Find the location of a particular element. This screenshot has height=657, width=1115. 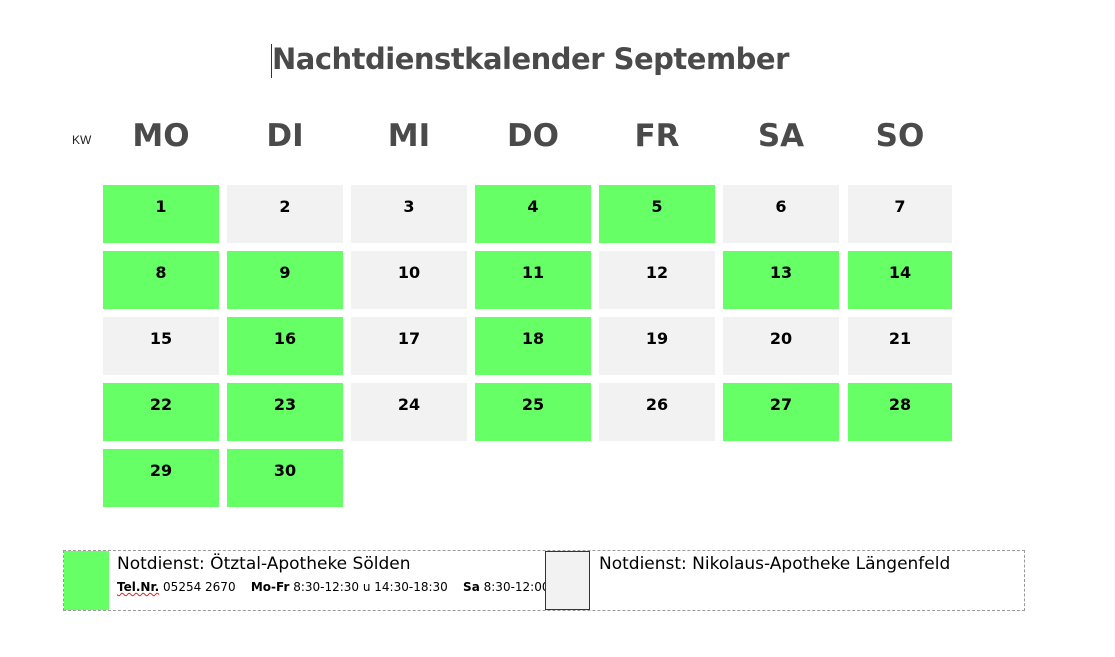

day-cell: 6 is located at coordinates (781, 214).